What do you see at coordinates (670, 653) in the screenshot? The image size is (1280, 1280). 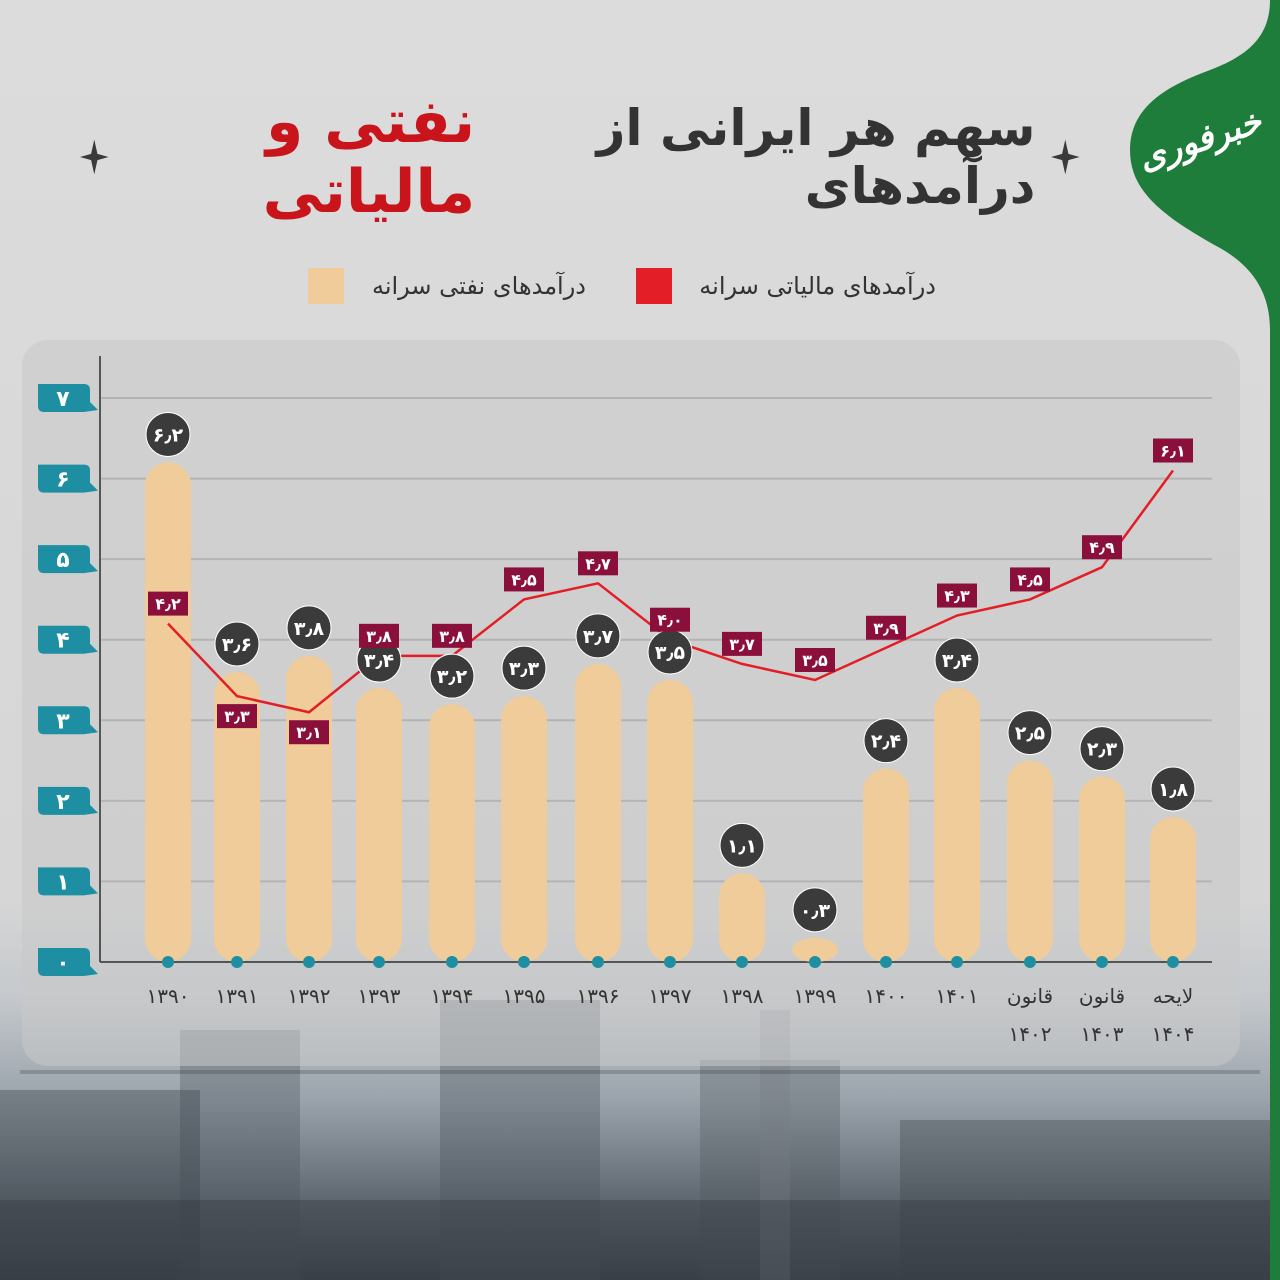 I see `bar-value-label: ۳٫۵` at bounding box center [670, 653].